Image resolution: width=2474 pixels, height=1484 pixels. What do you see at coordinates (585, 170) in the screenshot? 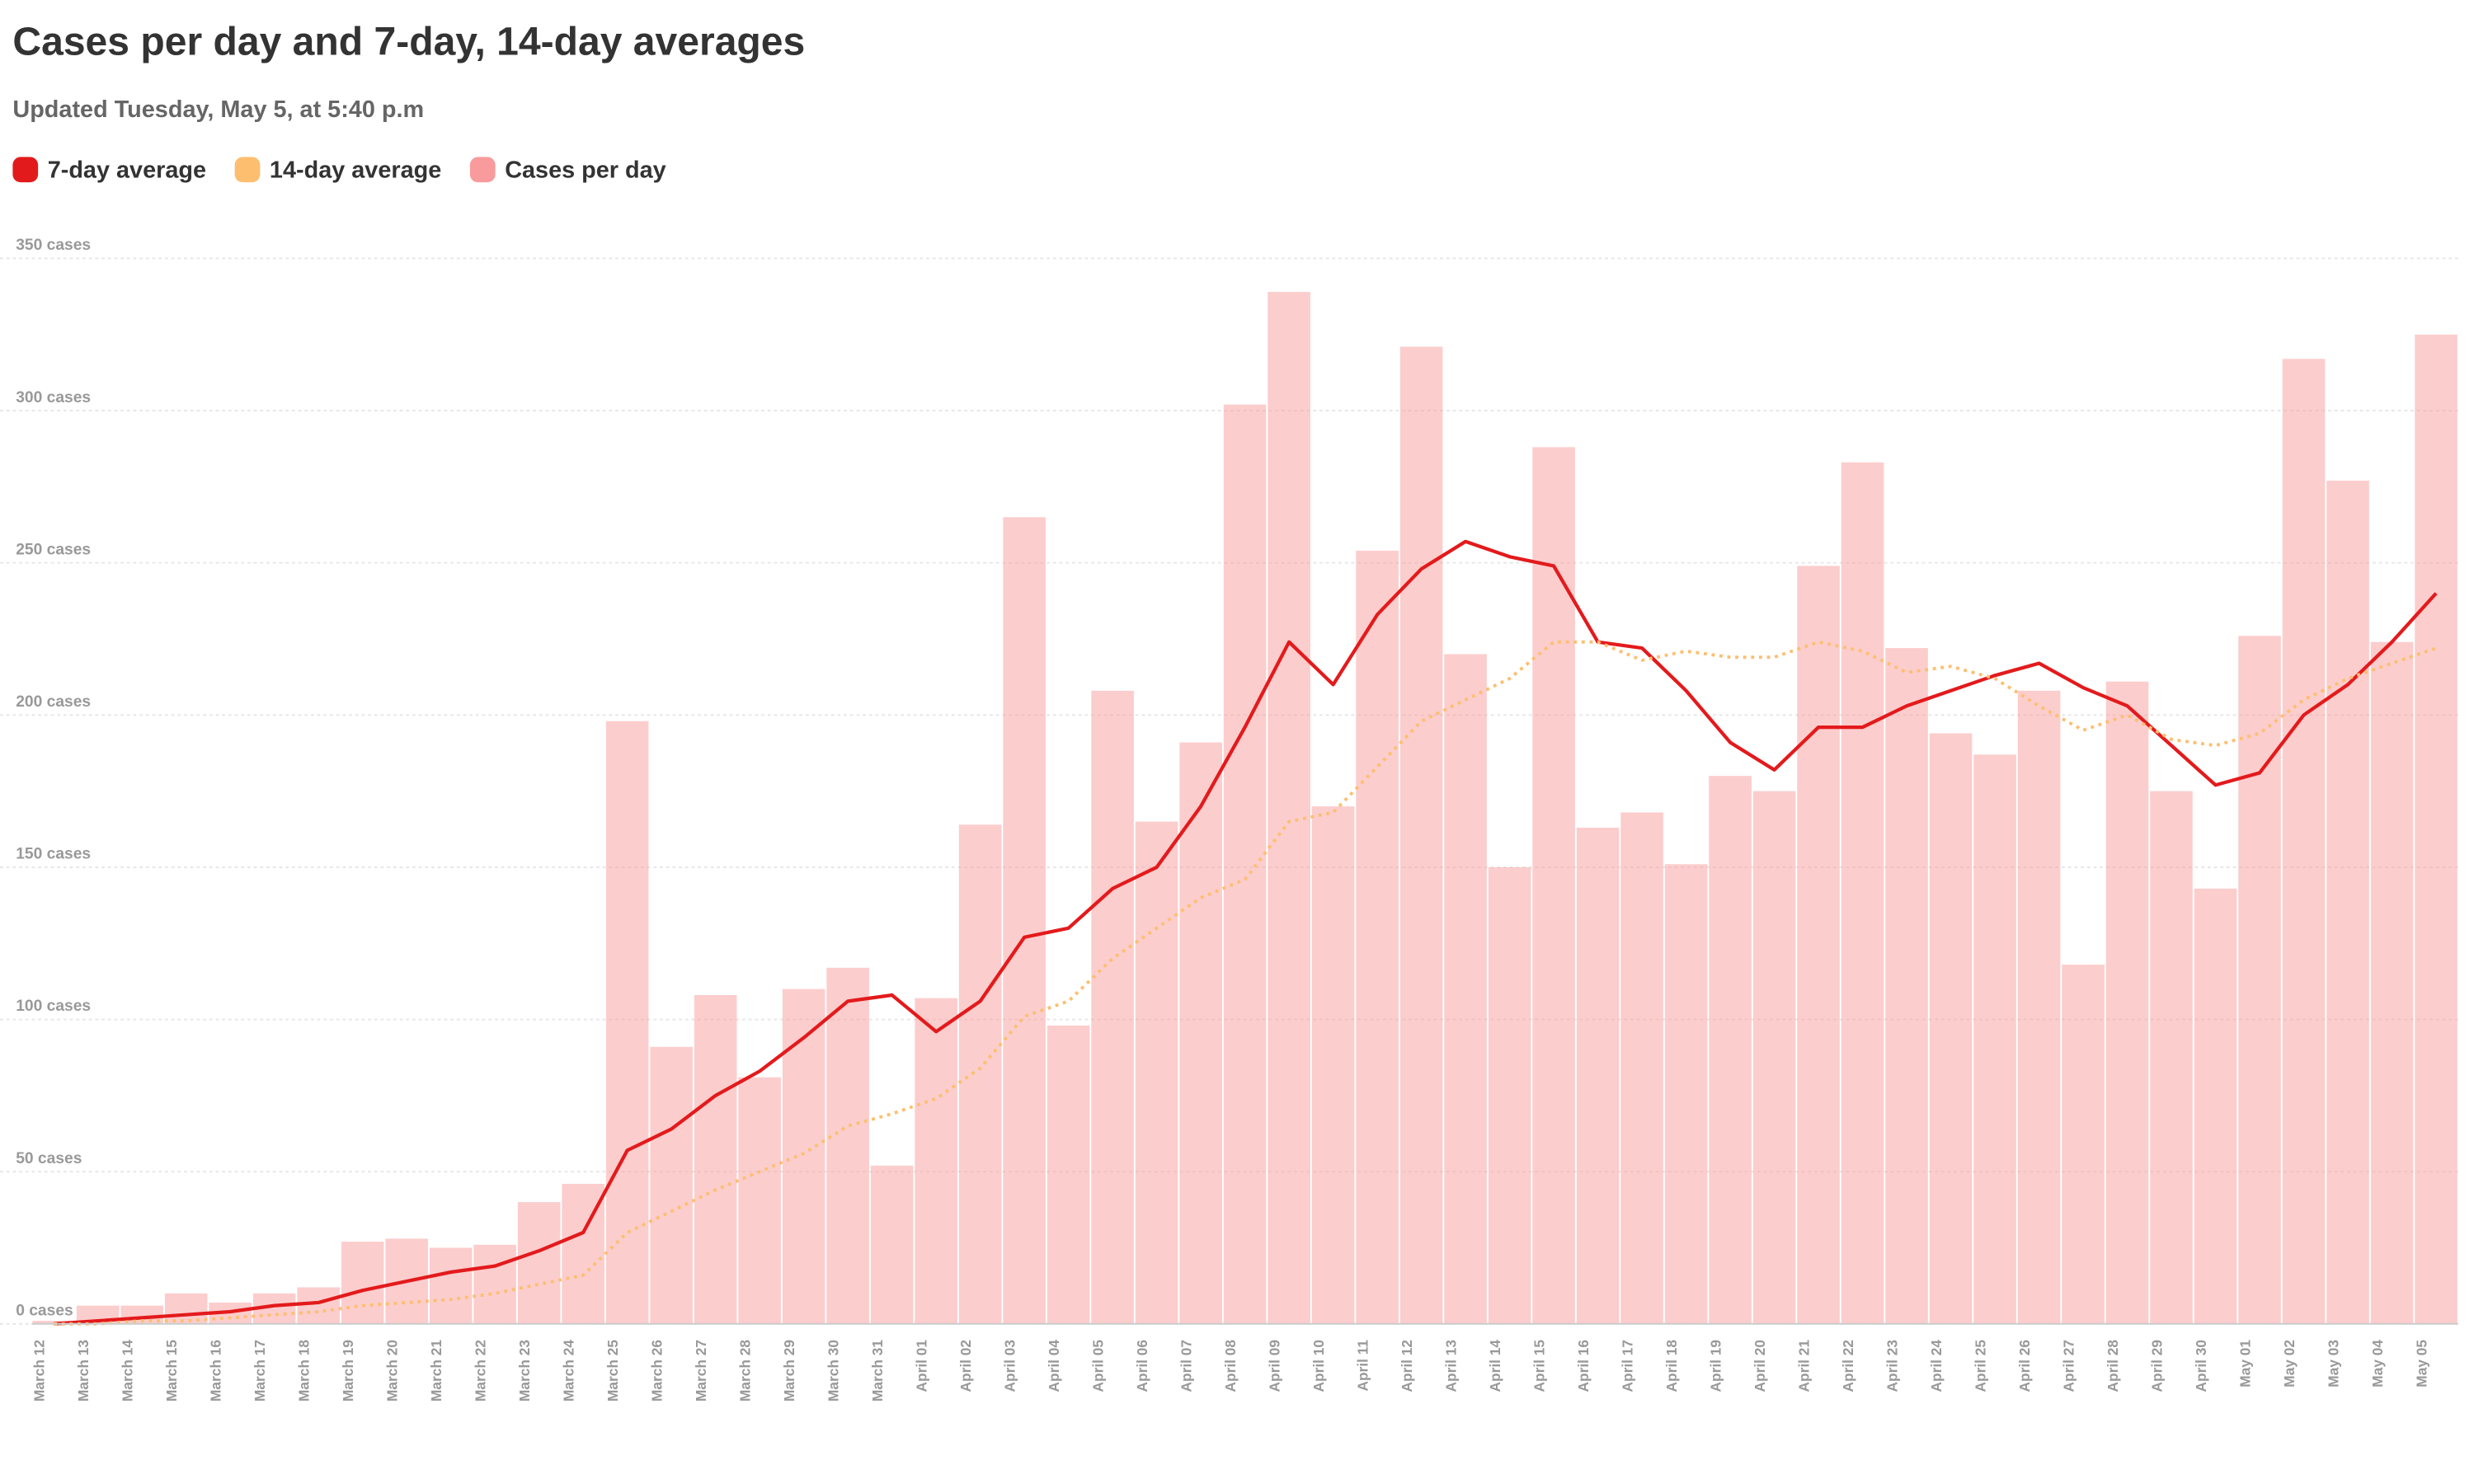
I see `legend-label: Cases per day` at bounding box center [585, 170].